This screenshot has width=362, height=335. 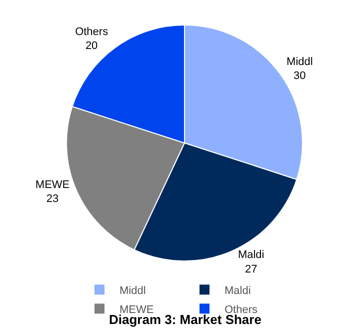 I want to click on legend-label: Maldi, so click(x=237, y=290).